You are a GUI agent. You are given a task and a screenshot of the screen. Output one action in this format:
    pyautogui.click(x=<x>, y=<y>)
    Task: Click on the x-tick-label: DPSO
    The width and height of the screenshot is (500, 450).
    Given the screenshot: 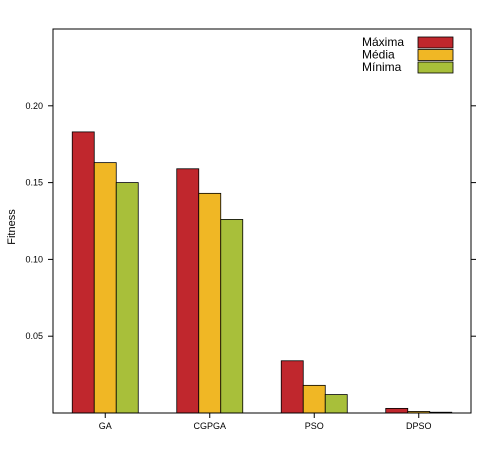 What is the action you would take?
    pyautogui.click(x=419, y=426)
    